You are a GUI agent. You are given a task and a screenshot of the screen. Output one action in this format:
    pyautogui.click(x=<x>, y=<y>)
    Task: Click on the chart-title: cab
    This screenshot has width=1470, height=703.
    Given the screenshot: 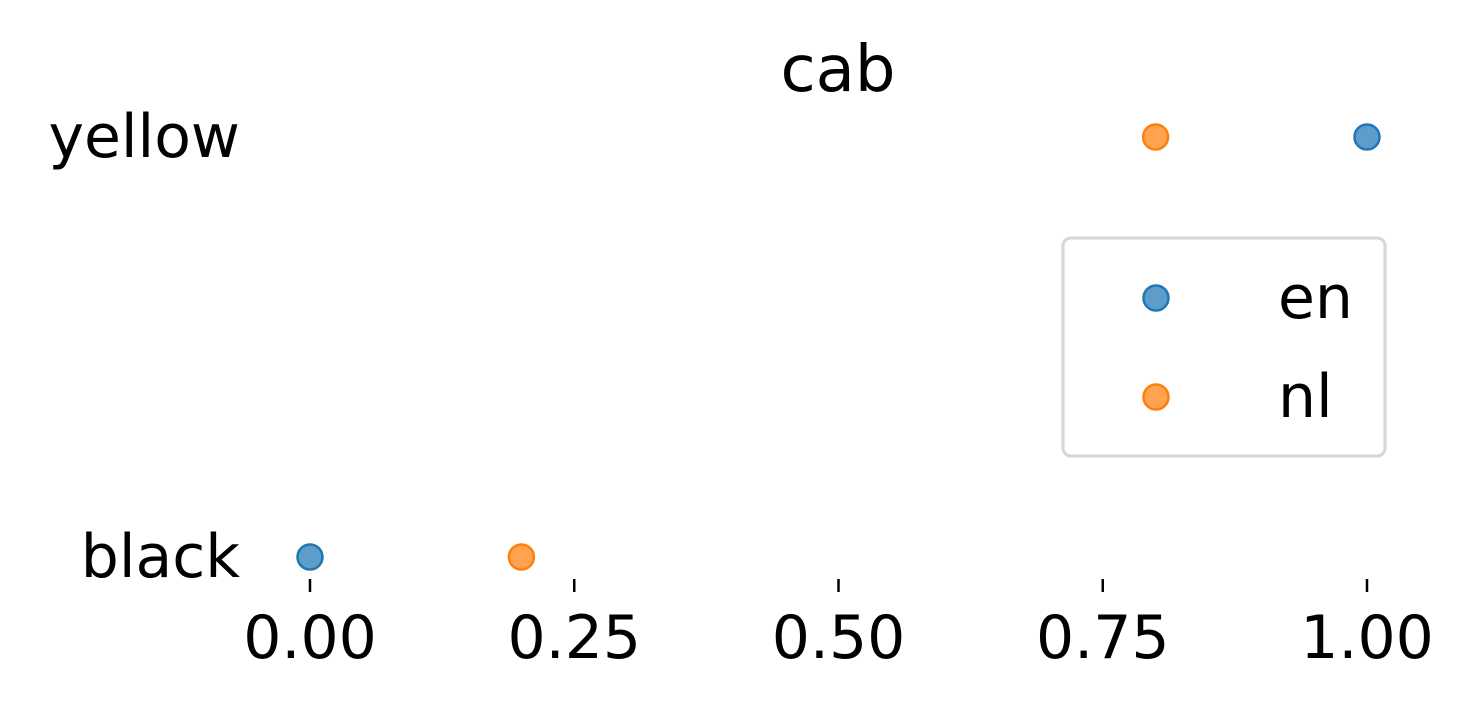 What is the action you would take?
    pyautogui.click(x=837, y=70)
    